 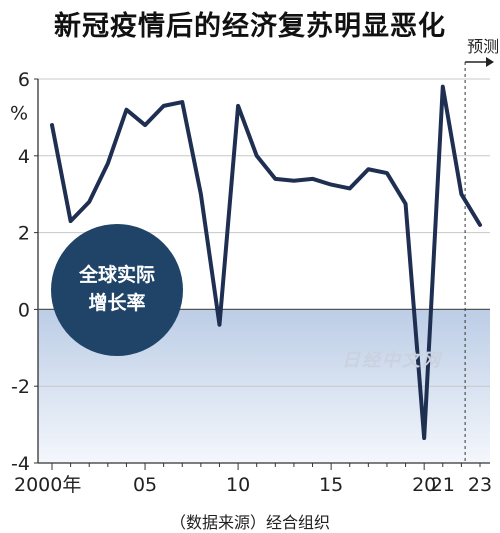 I want to click on forecast-arrow-head, so click(x=490, y=62).